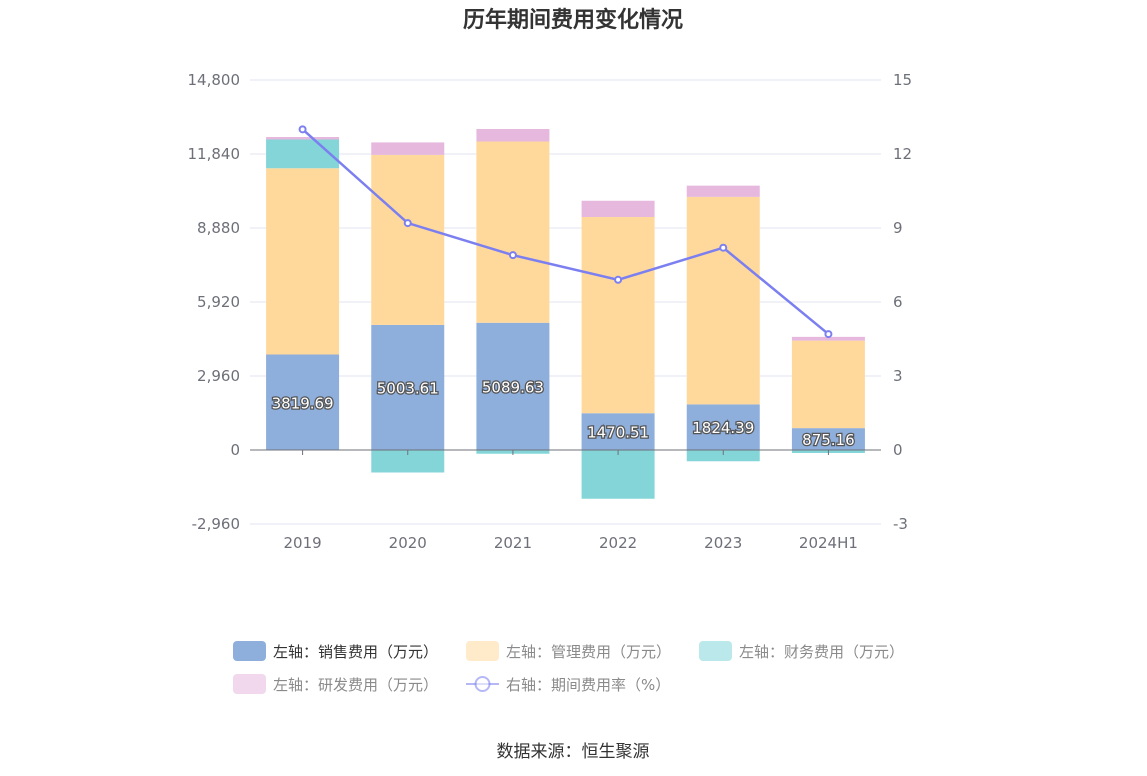  I want to click on legend-label: 右轴：期间费用率（%）, so click(588, 685).